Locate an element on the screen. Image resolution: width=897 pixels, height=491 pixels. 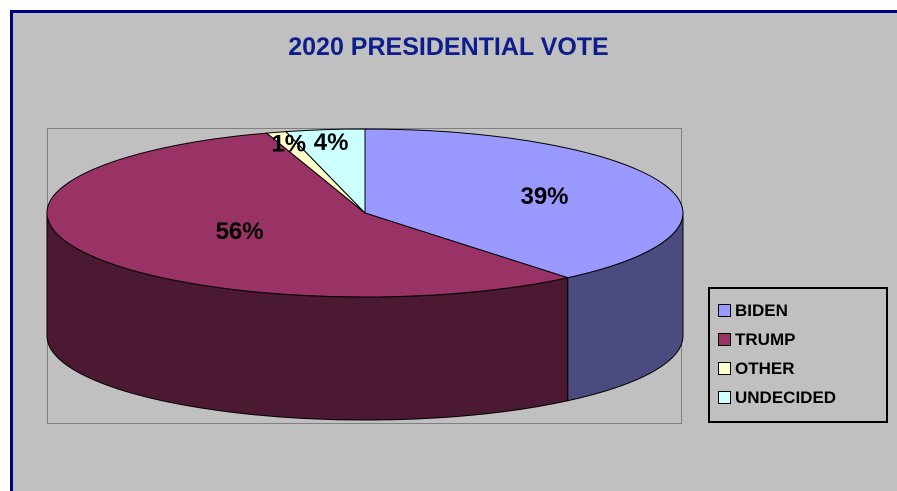
legend: BIDEN TRUMP OTHER UNDECIDED is located at coordinates (798, 355).